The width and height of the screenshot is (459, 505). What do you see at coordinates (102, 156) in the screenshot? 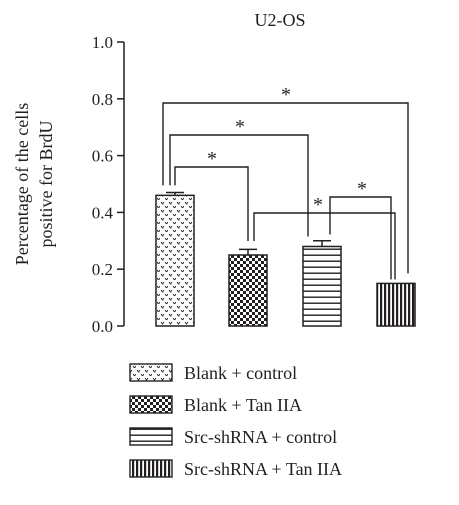
I see `y-tick-label: 0.6` at bounding box center [102, 156].